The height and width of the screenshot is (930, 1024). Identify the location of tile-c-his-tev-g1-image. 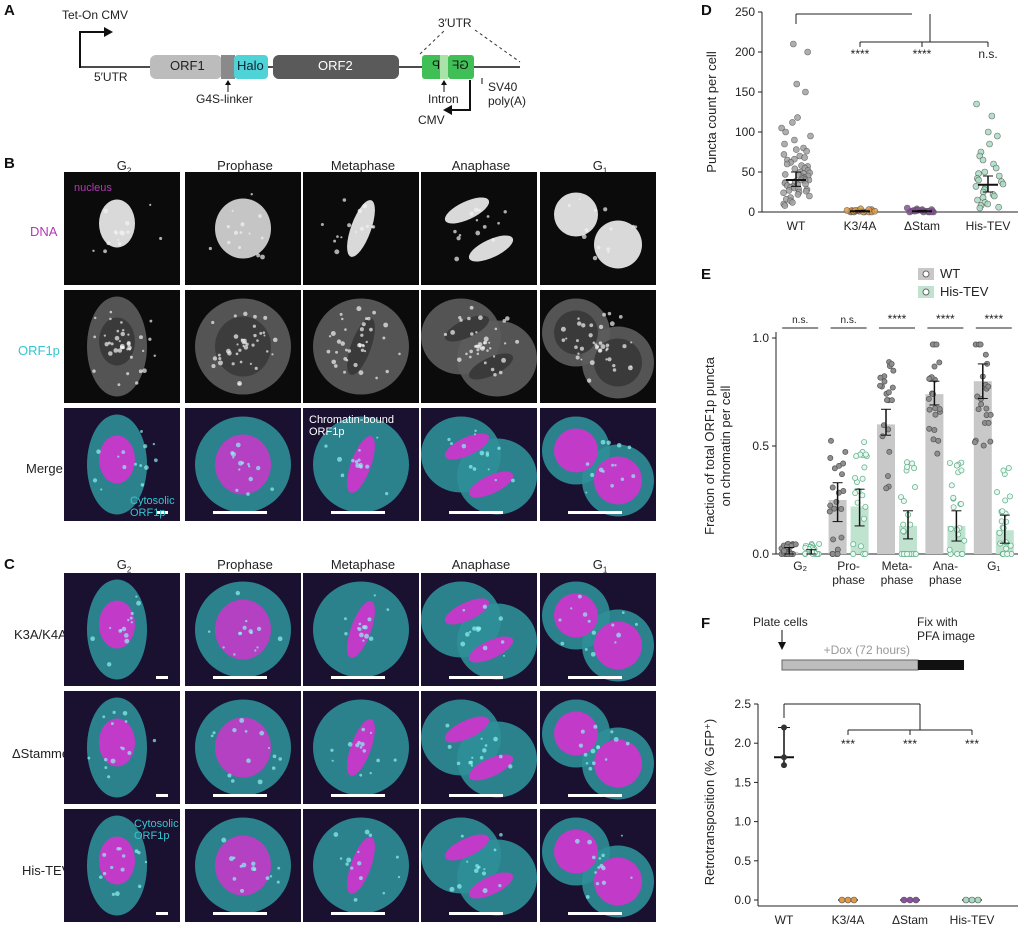
(598, 865).